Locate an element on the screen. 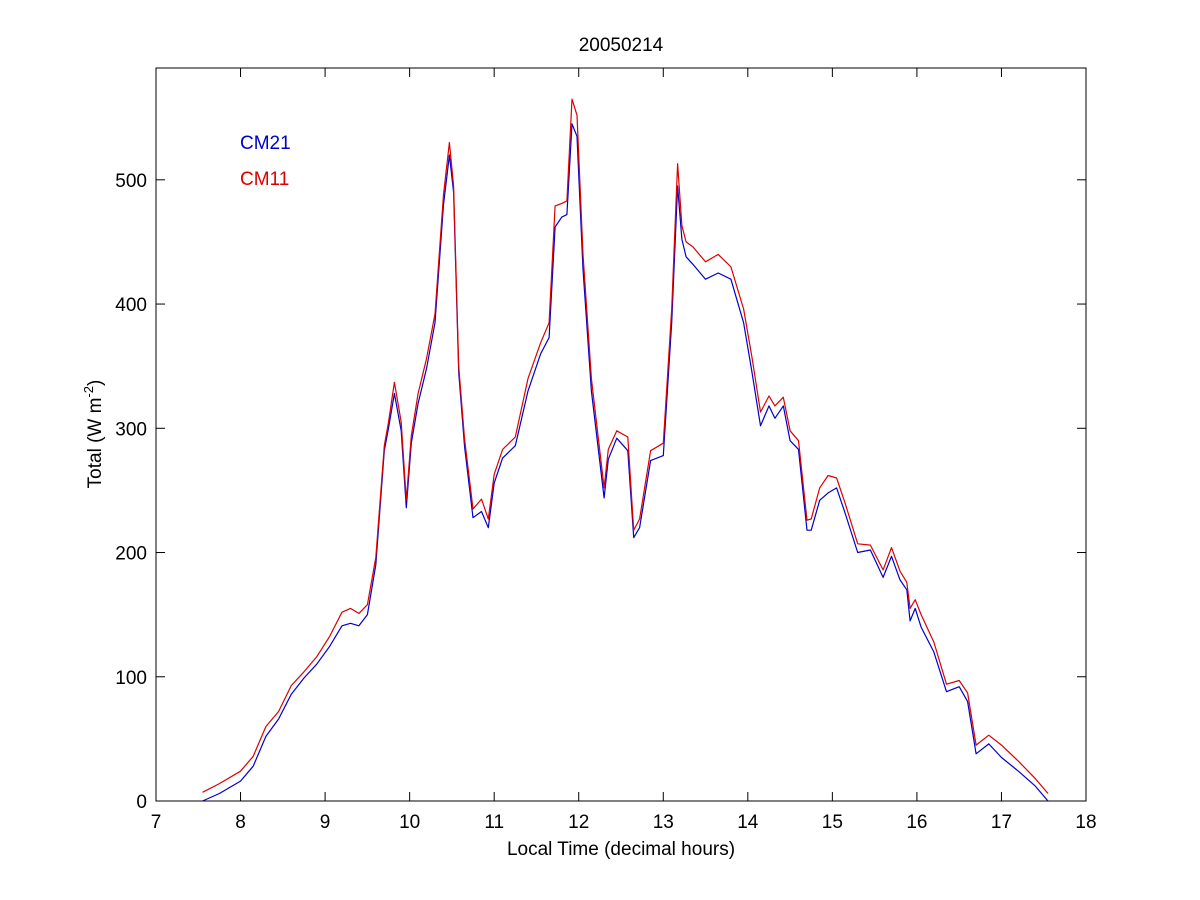 Image resolution: width=1200 pixels, height=900 pixels. x-tick-label: 7 is located at coordinates (156, 822).